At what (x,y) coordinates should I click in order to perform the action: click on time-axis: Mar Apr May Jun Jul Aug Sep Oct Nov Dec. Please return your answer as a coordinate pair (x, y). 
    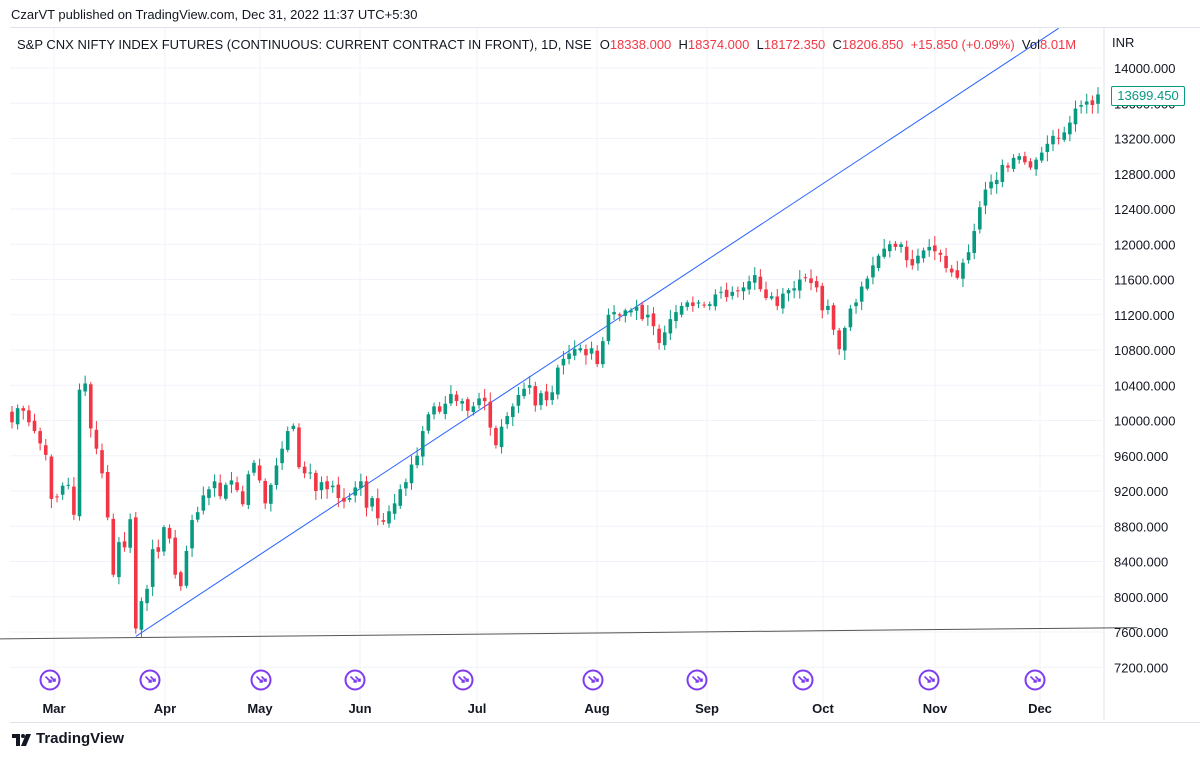
    Looking at the image, I should click on (546, 708).